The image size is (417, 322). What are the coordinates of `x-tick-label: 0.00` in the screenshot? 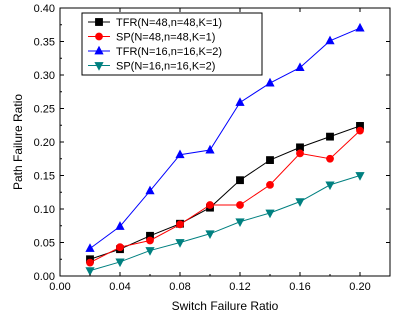 It's located at (59, 287).